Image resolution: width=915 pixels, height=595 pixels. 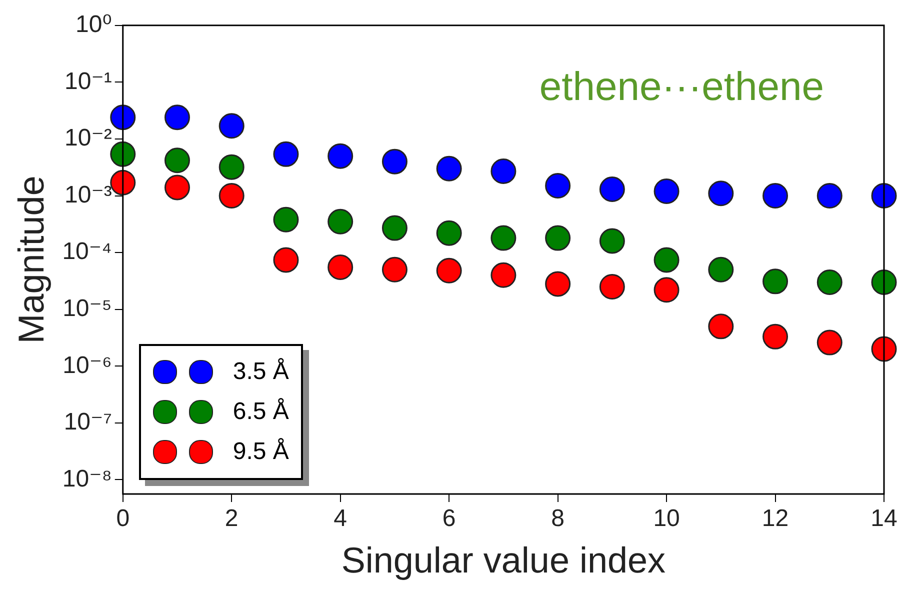 I want to click on x-tick-label: 6, so click(x=449, y=518).